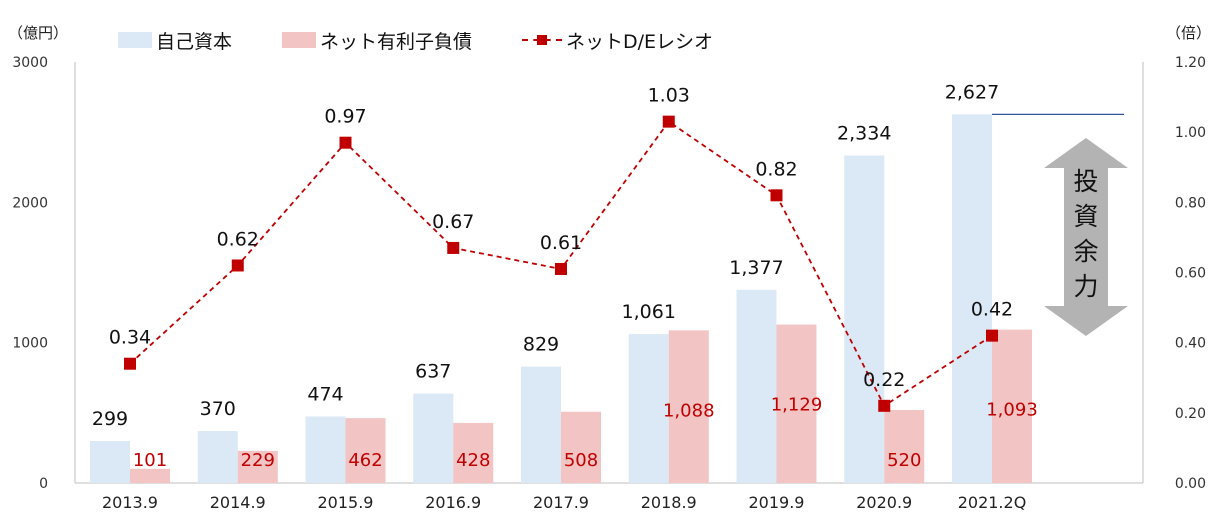 The image size is (1216, 521). What do you see at coordinates (904, 460) in the screenshot?
I see `net-debt-data-label: 520` at bounding box center [904, 460].